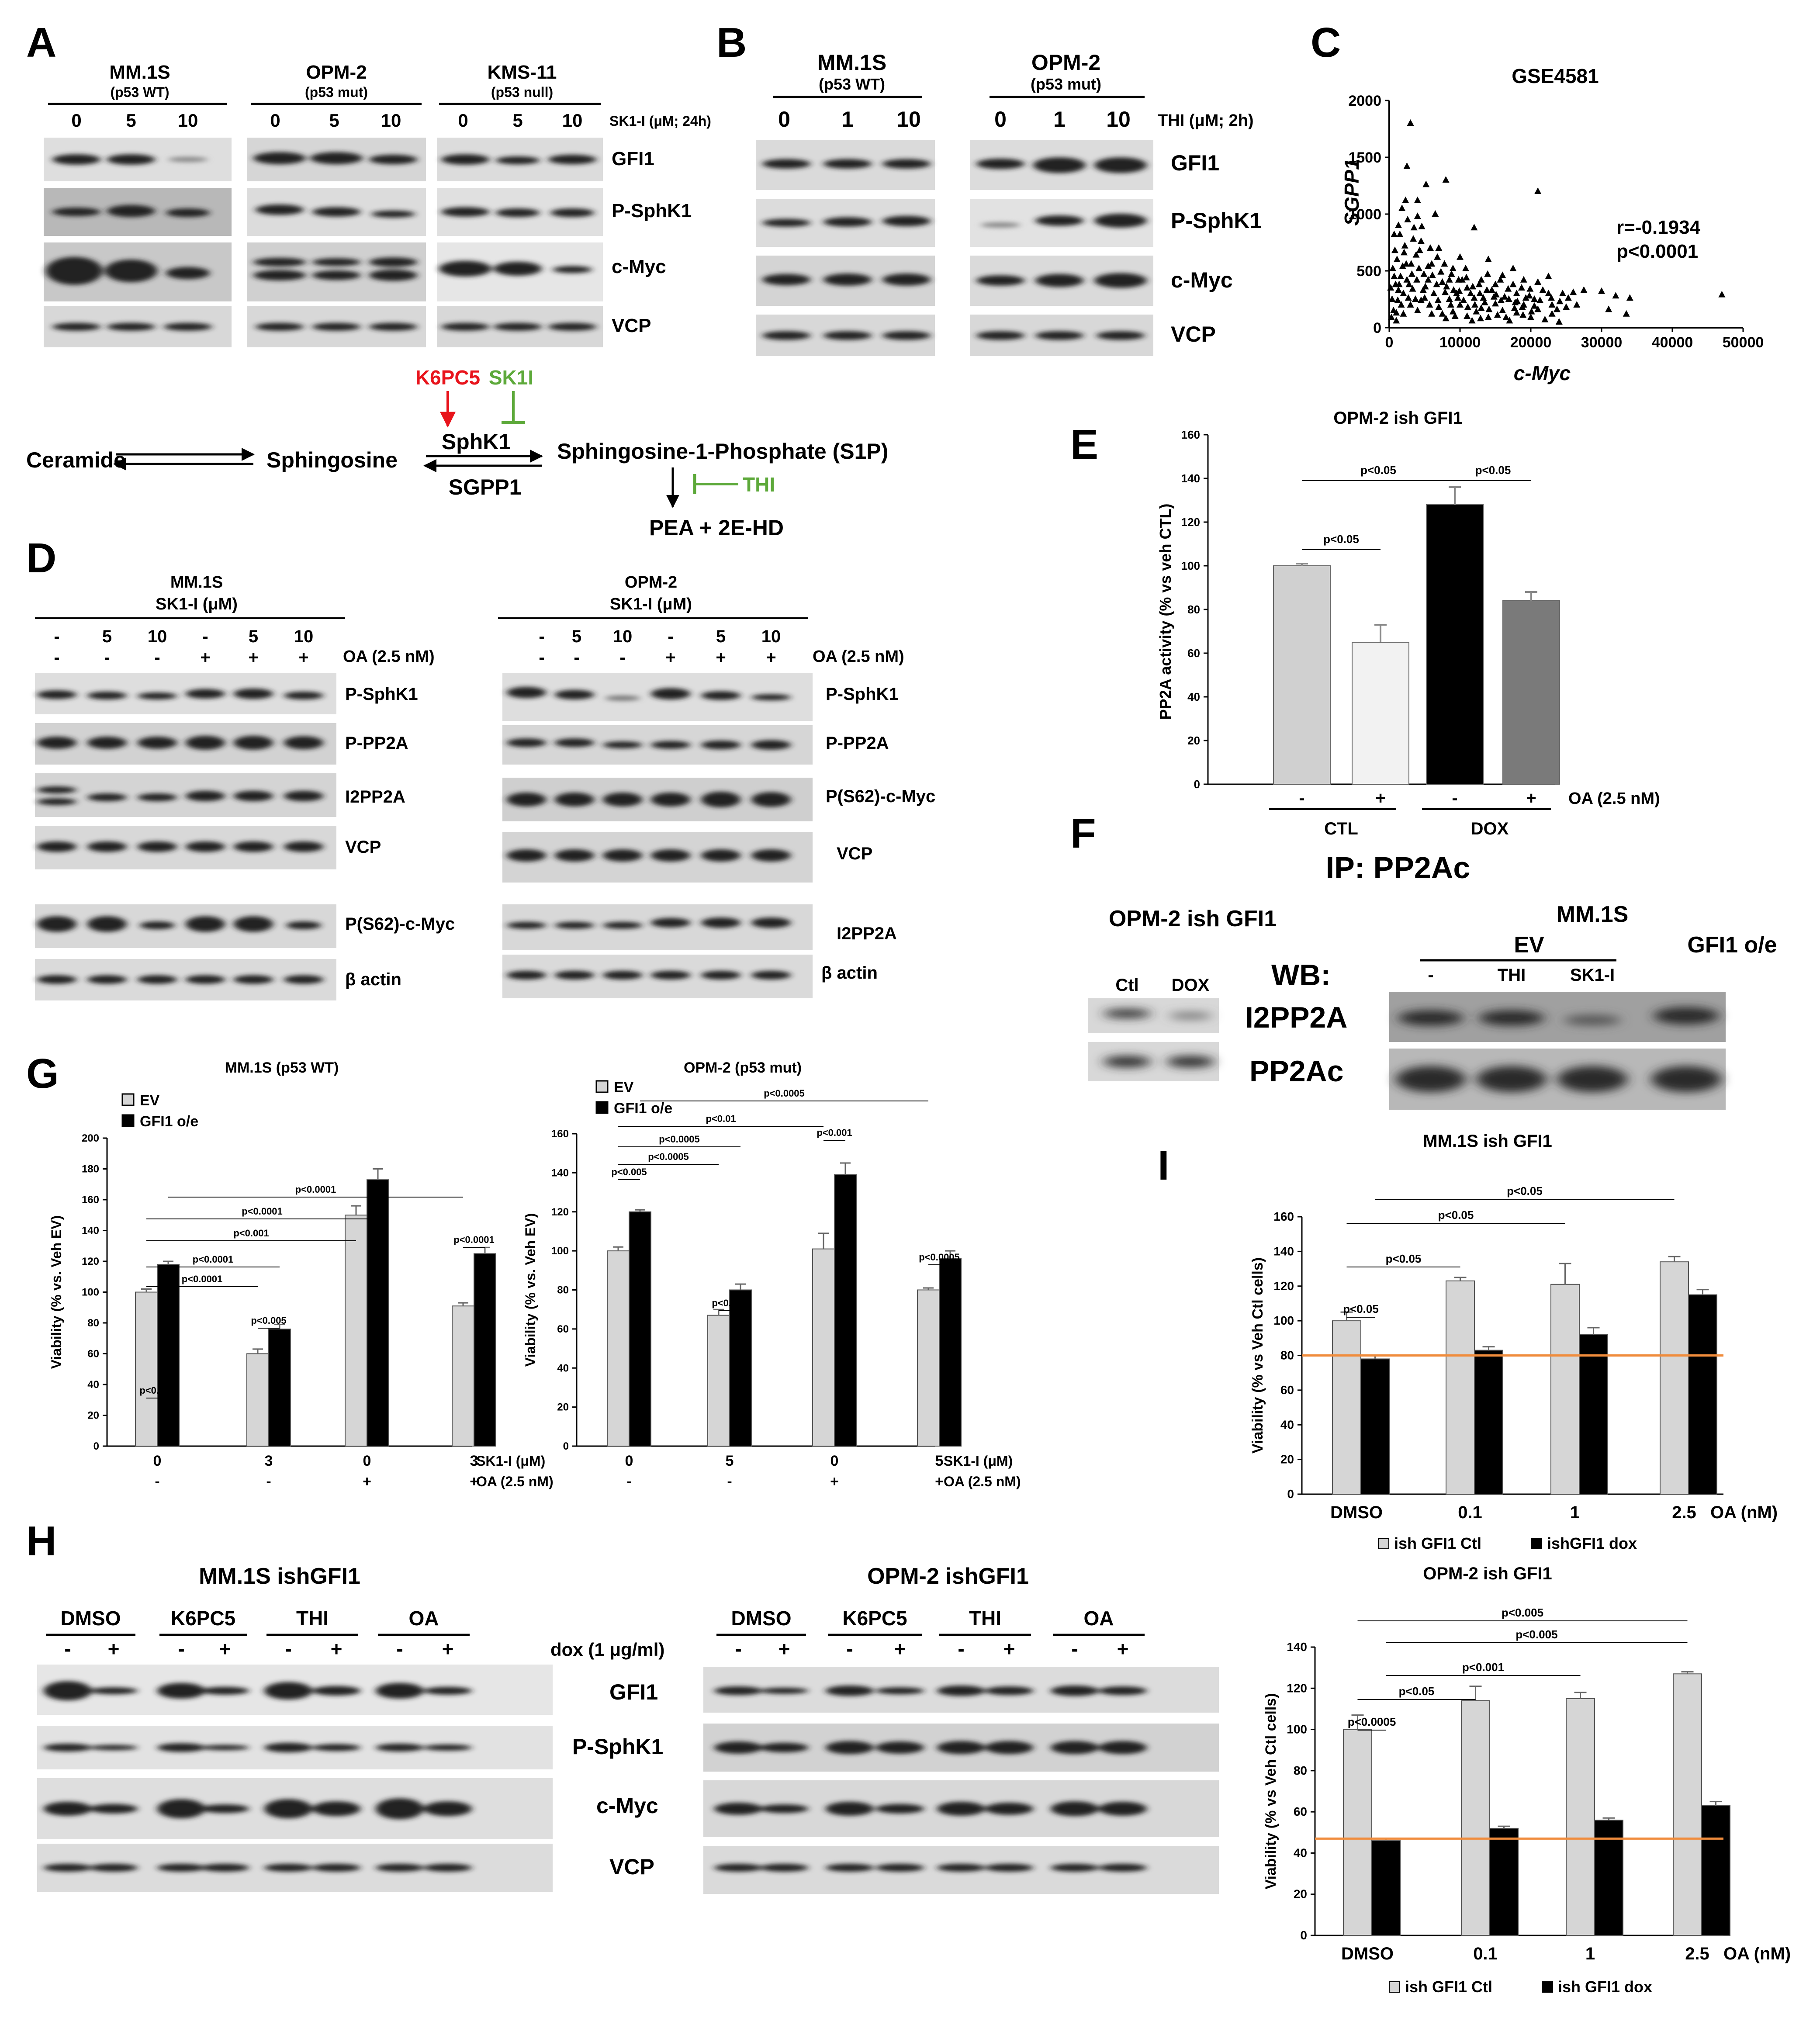  Describe the element at coordinates (1377, 328) in the screenshot. I see `y-tick-label: 0` at that location.